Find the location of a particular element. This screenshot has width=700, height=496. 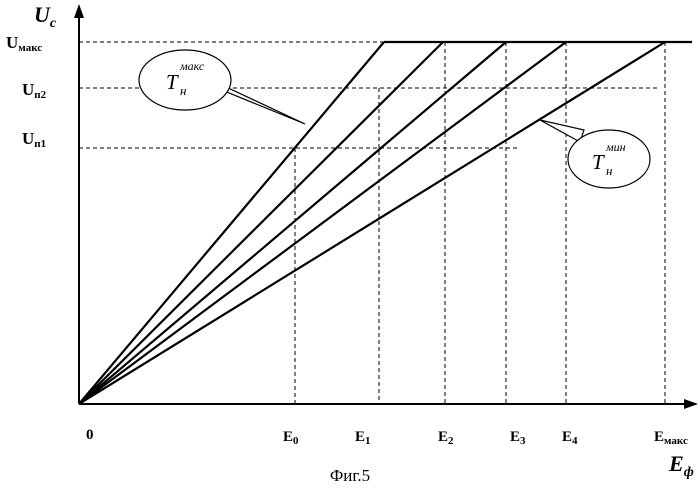

callout-t-max is located at coordinates (222, 87).